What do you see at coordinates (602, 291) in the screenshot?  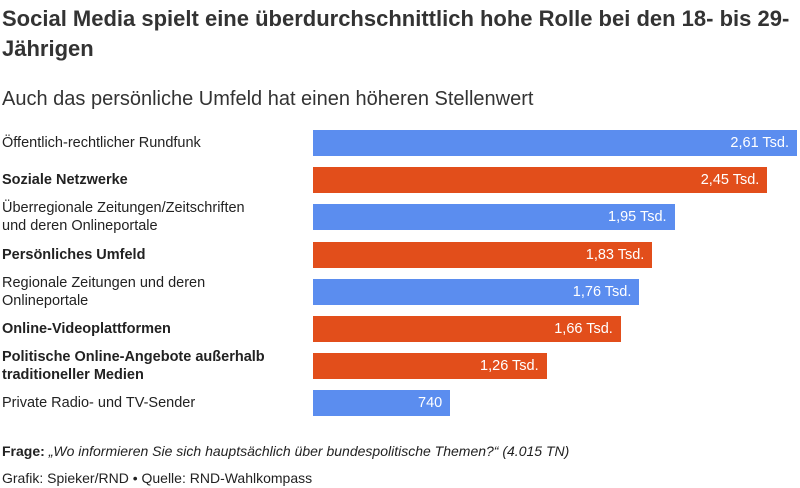 I see `value-label: 1,76 Tsd.` at bounding box center [602, 291].